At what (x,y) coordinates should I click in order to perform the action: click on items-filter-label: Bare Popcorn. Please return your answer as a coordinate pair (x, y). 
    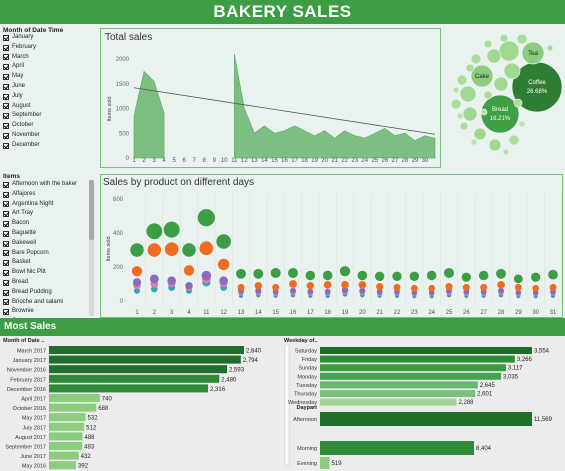
    Looking at the image, I should click on (30, 252).